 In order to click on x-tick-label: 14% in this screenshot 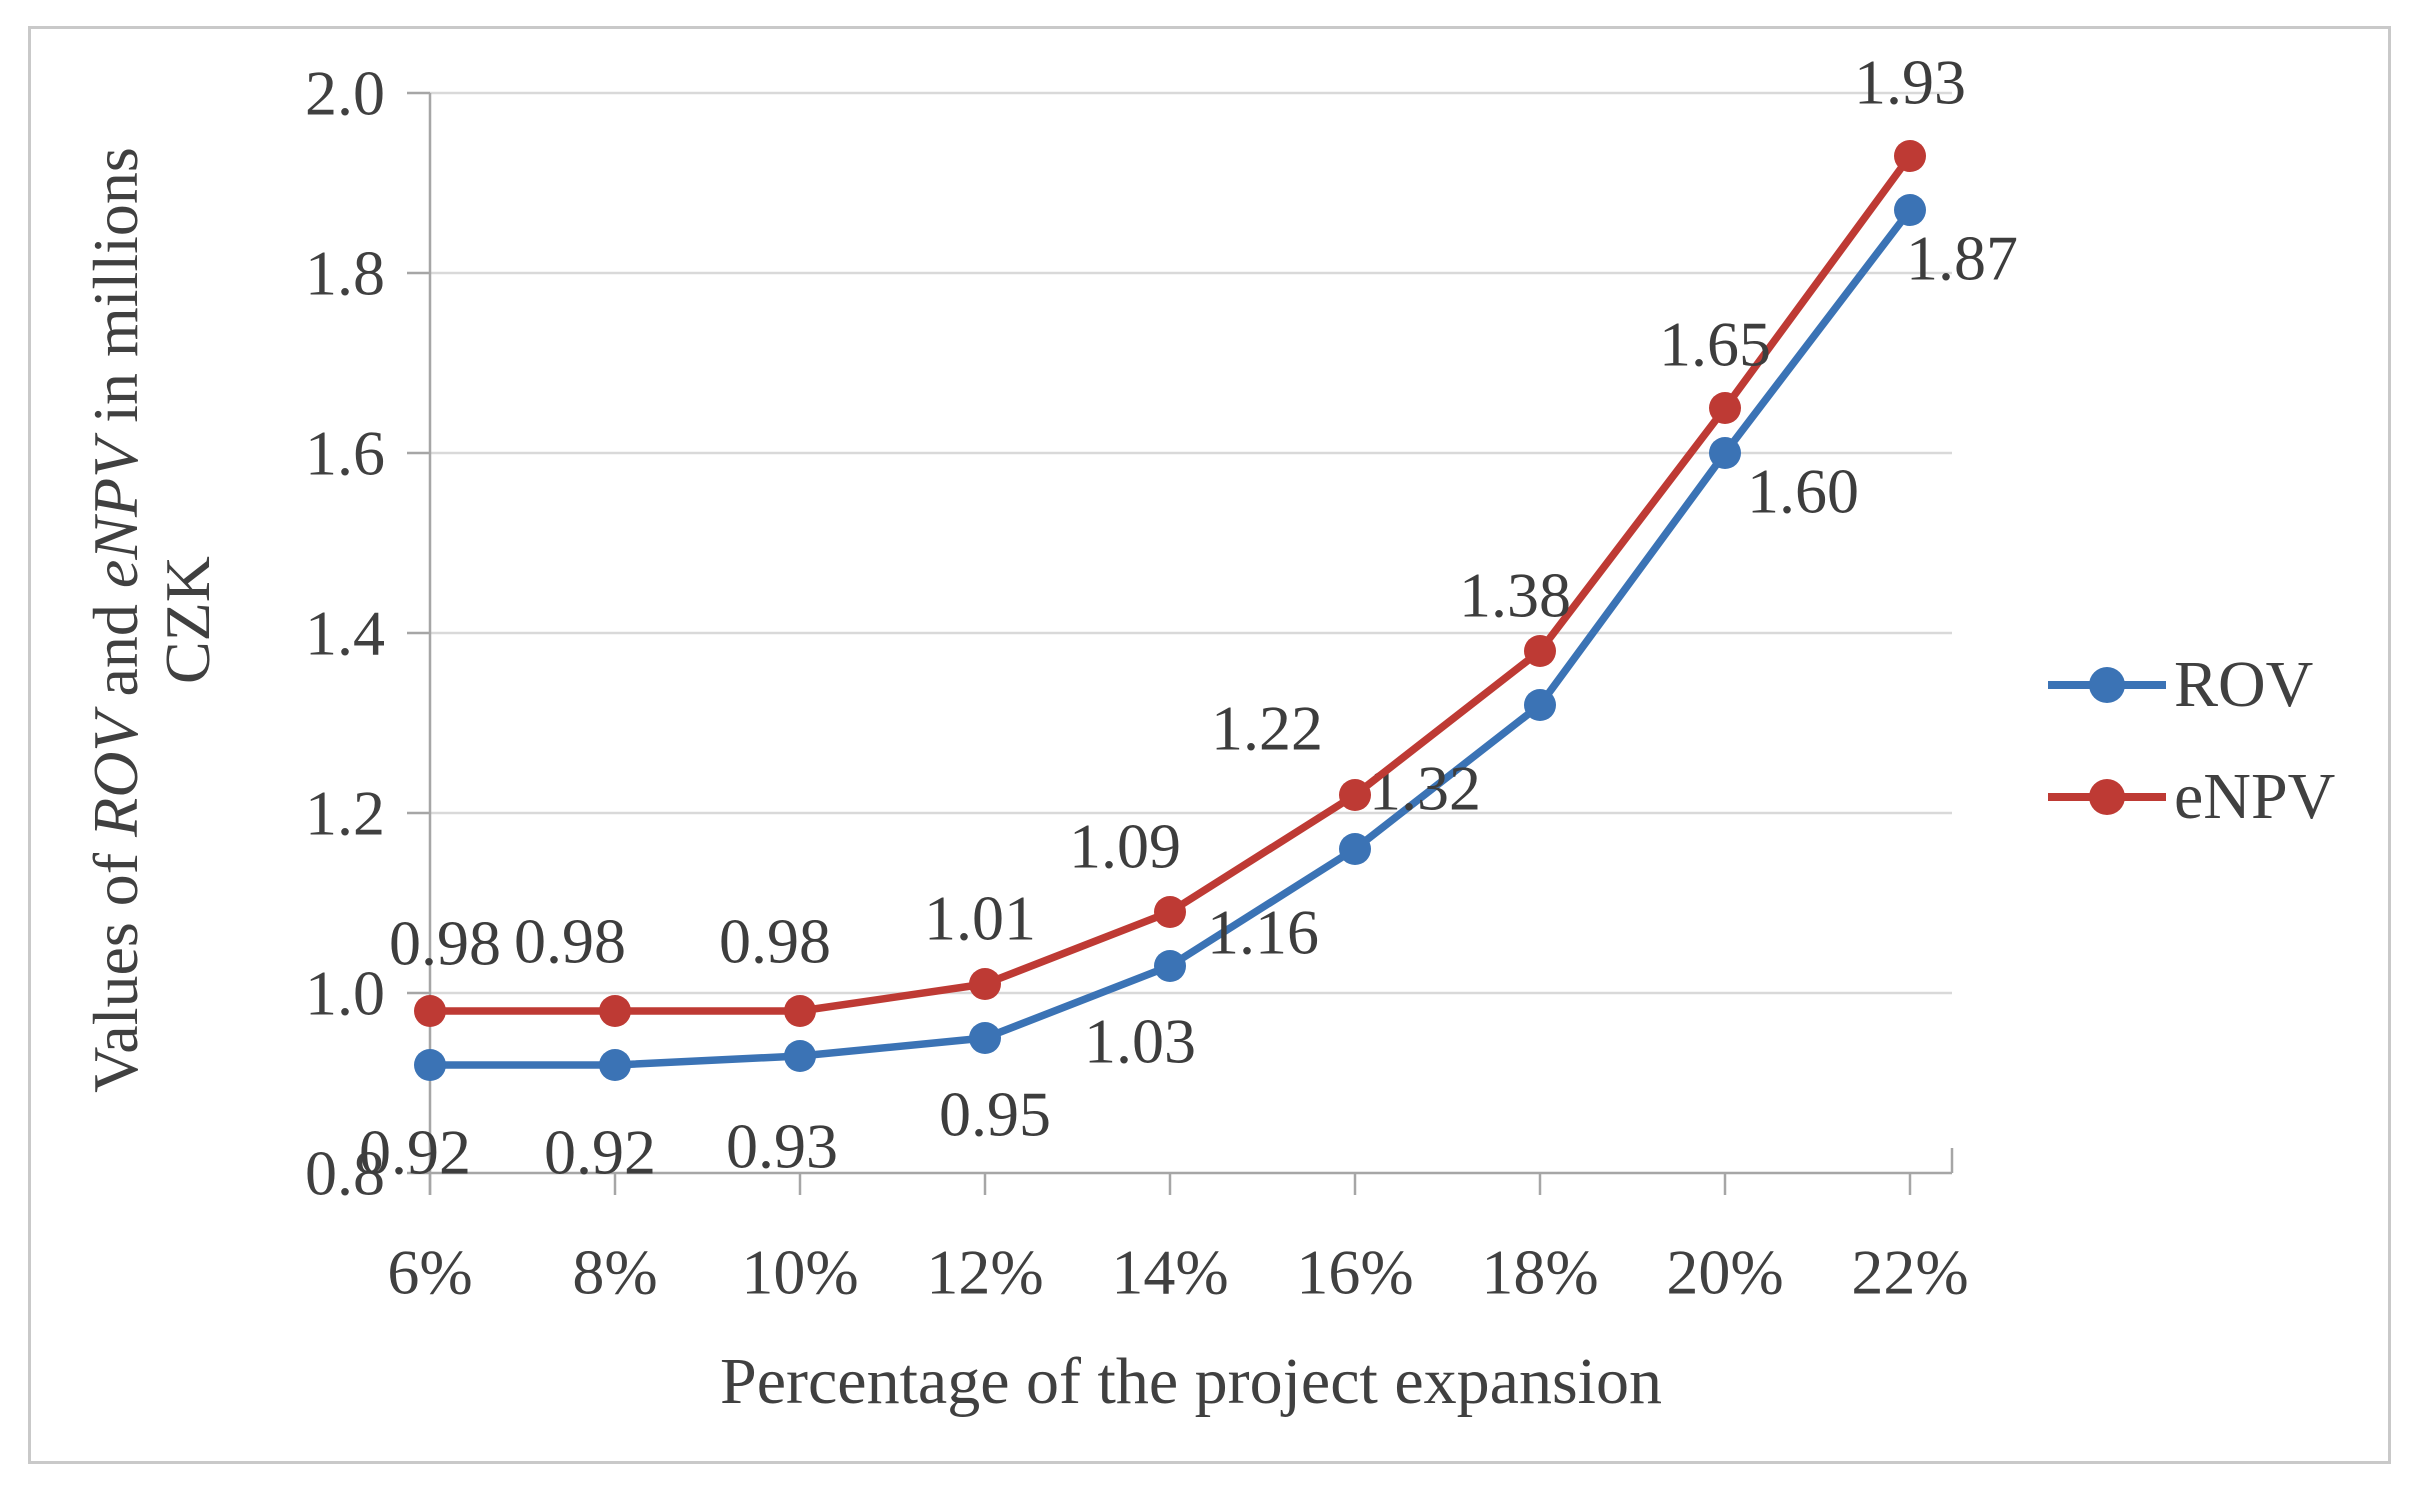, I will do `click(1169, 1272)`.